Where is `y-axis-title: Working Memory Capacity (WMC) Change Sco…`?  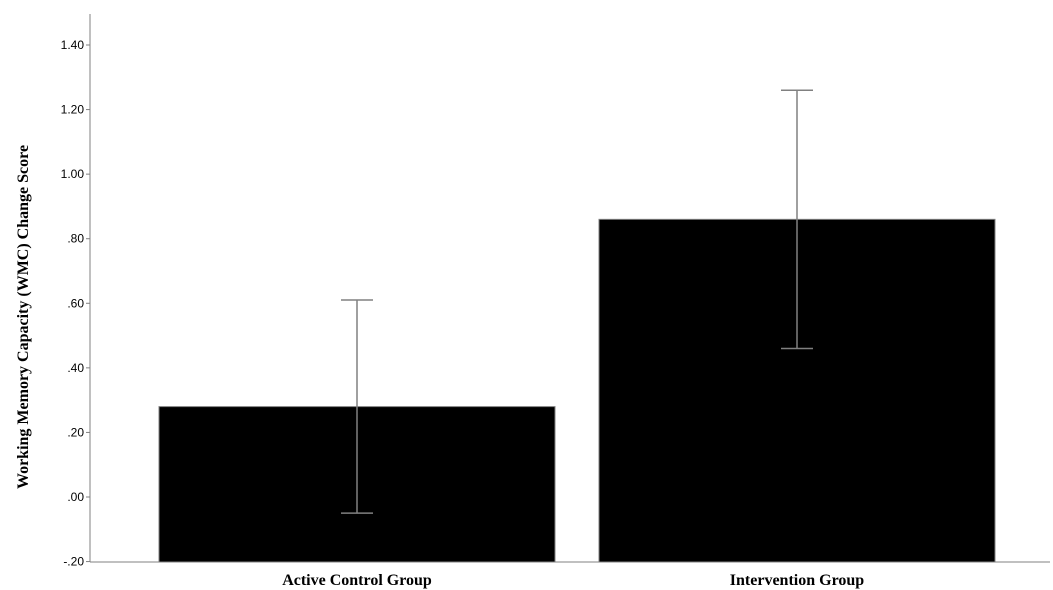 y-axis-title: Working Memory Capacity (WMC) Change Sco… is located at coordinates (23, 317).